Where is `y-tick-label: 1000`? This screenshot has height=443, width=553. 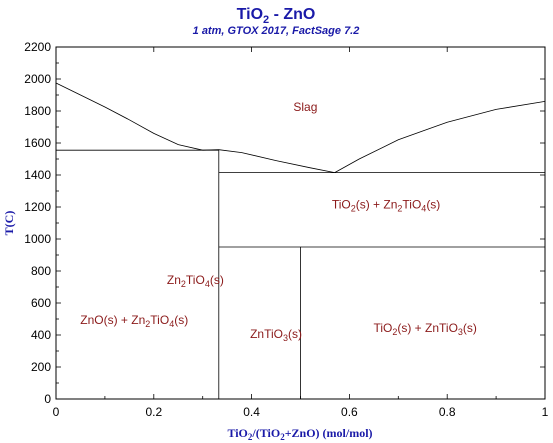 y-tick-label: 1000 is located at coordinates (37, 239).